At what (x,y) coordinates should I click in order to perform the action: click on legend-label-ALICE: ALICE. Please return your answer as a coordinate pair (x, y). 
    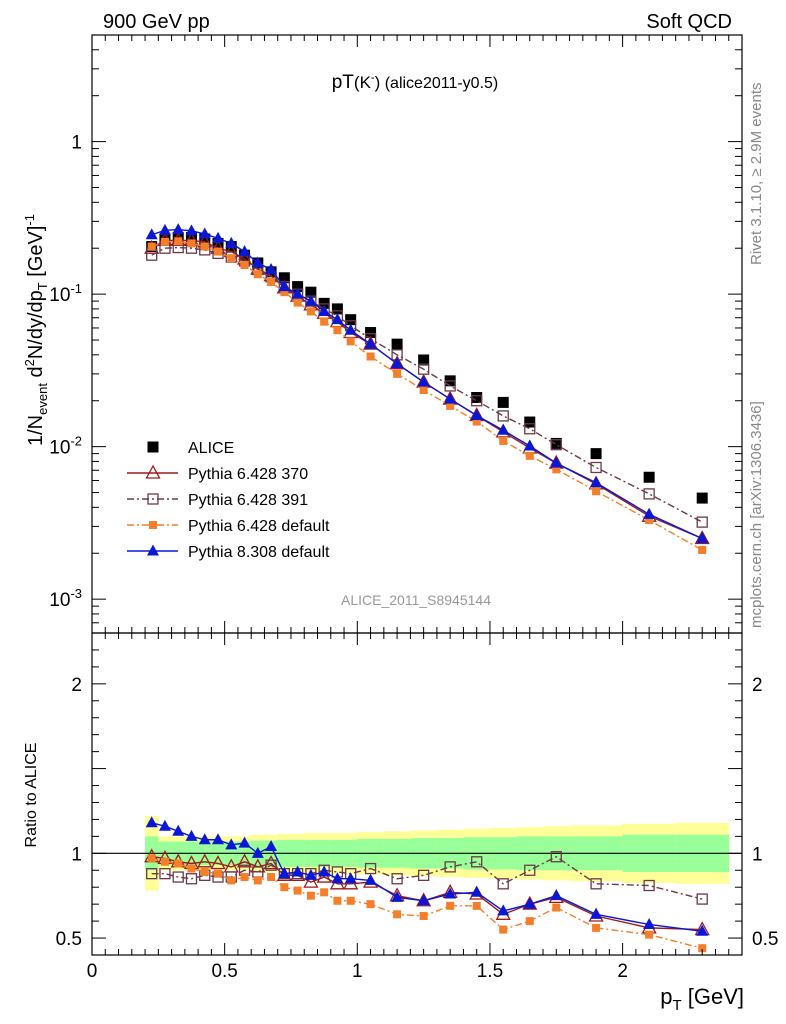
    Looking at the image, I should click on (211, 448).